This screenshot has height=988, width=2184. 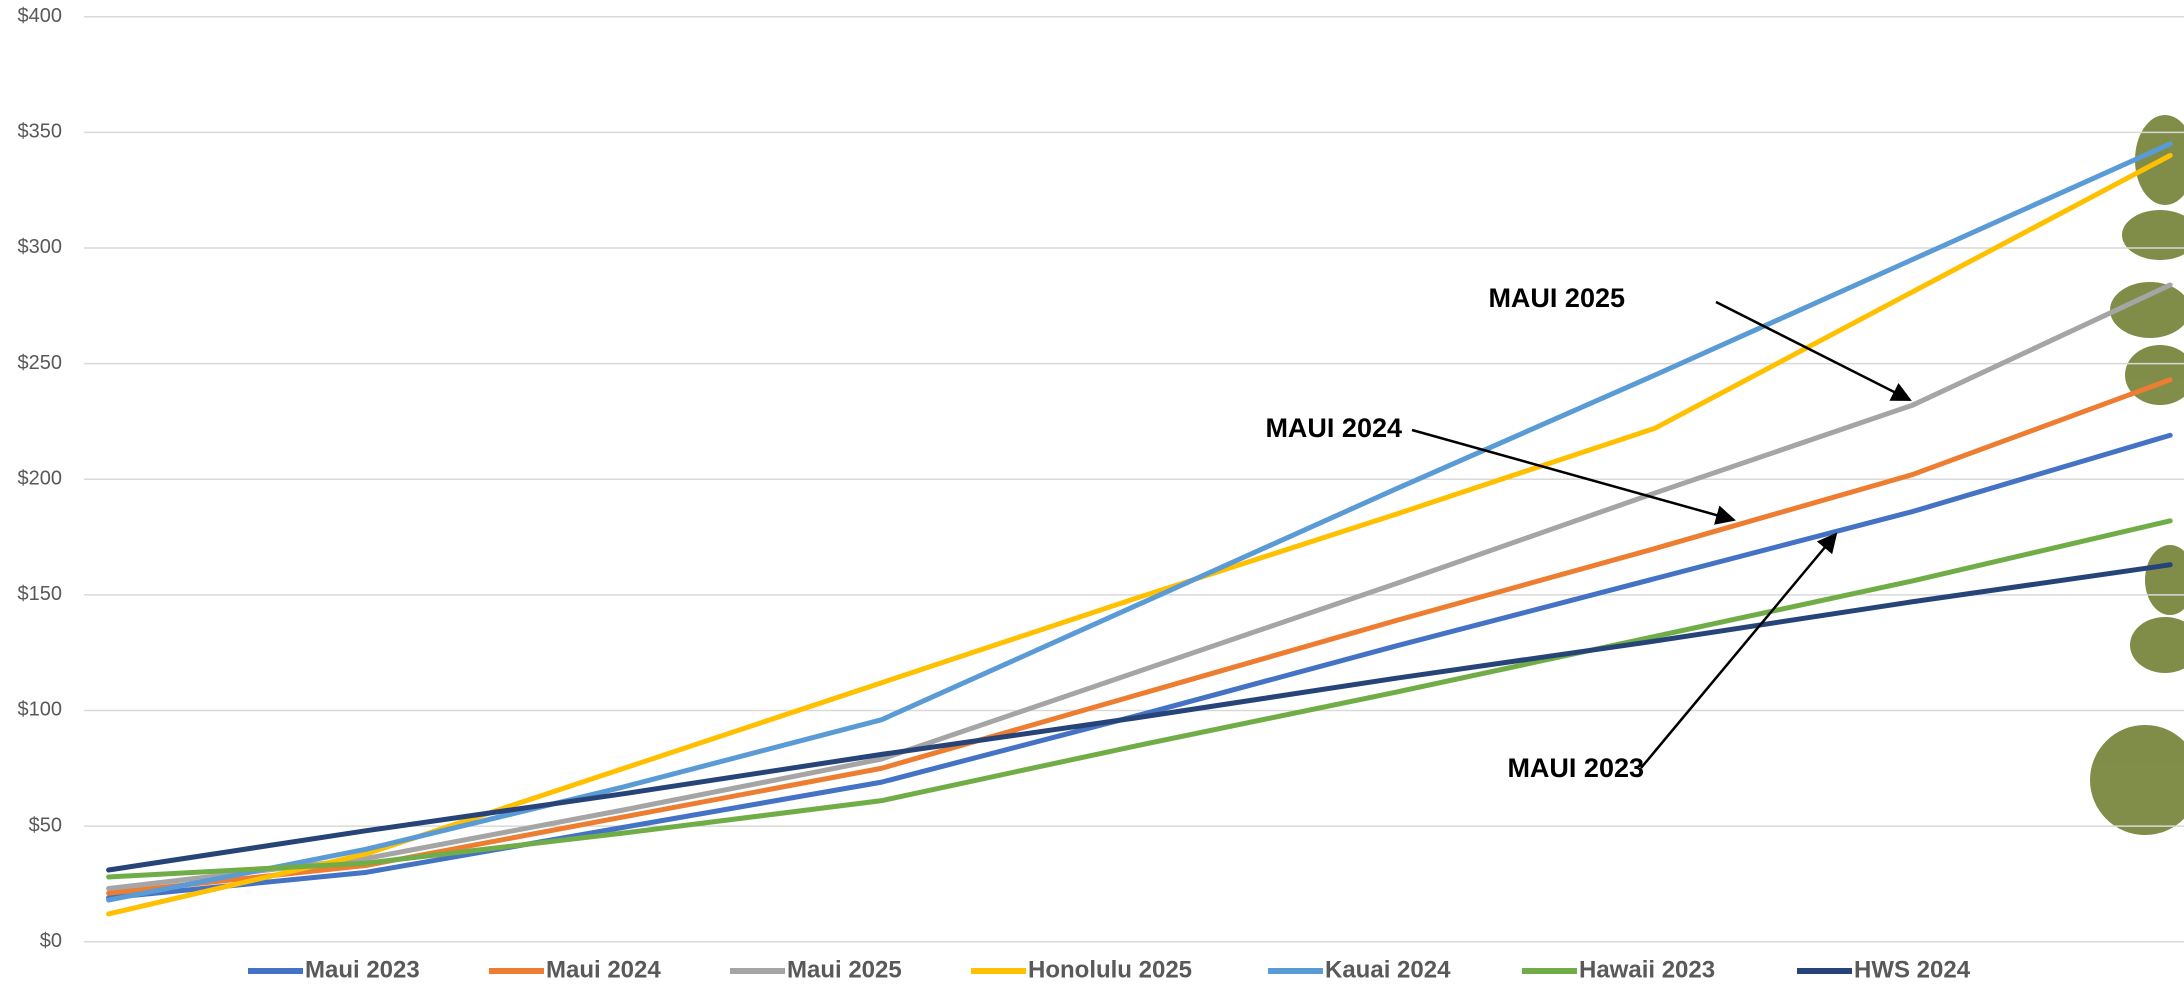 I want to click on y-tick-label: $250, so click(x=40, y=363).